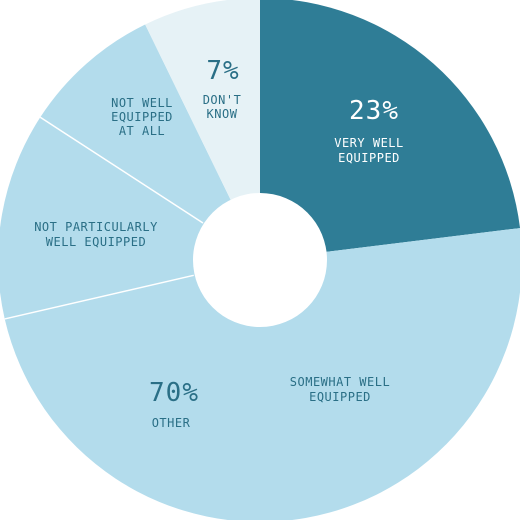 This screenshot has height=520, width=520. I want to click on dont-know-label-line1: DON'T, so click(222, 100).